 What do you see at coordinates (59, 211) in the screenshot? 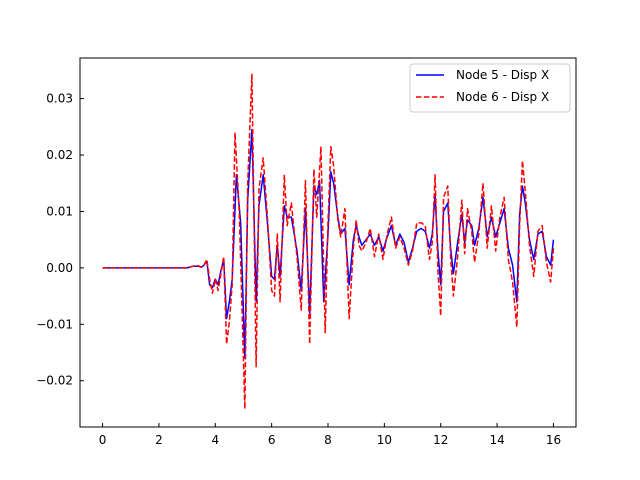
I see `y-tick-label: 0.01` at bounding box center [59, 211].